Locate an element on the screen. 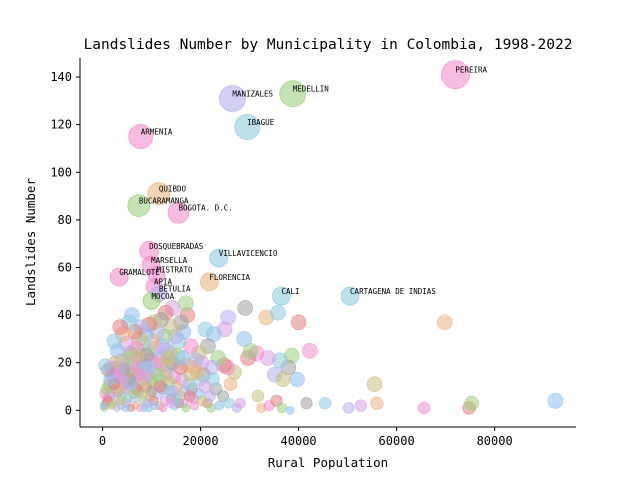 The width and height of the screenshot is (640, 480). y-axis-label: Landslides Number is located at coordinates (30, 242).